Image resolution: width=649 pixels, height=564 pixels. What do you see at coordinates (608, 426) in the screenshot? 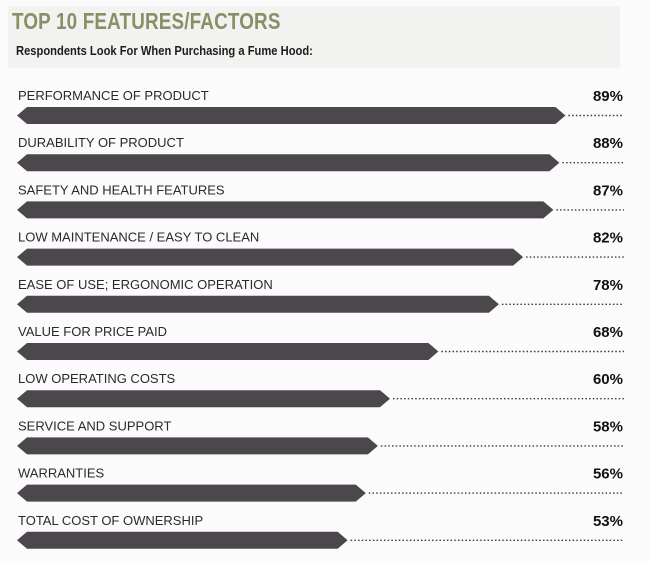
I see `value-label: 58%` at bounding box center [608, 426].